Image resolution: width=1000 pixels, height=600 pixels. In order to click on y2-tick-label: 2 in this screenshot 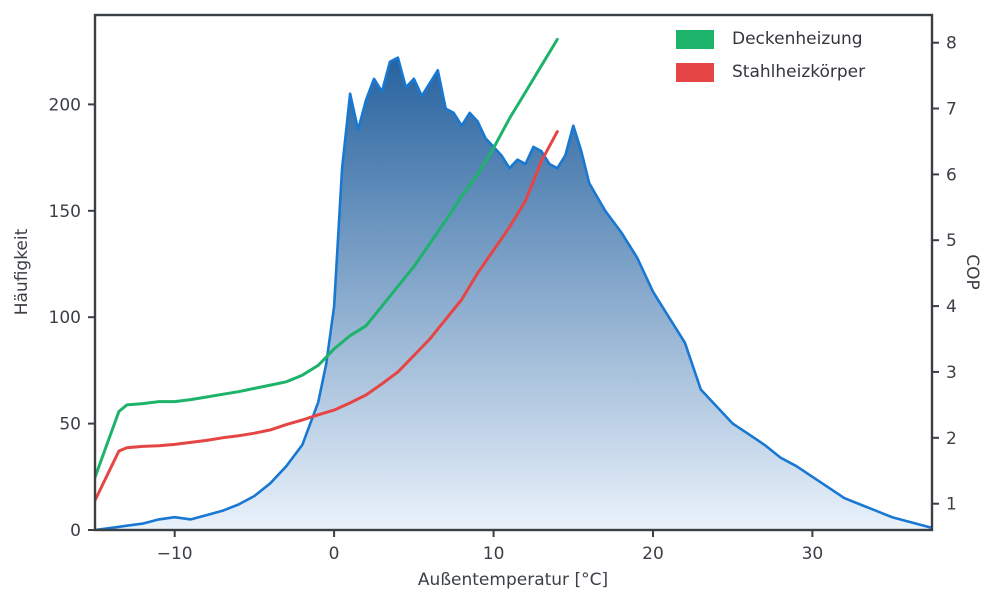, I will do `click(951, 439)`.